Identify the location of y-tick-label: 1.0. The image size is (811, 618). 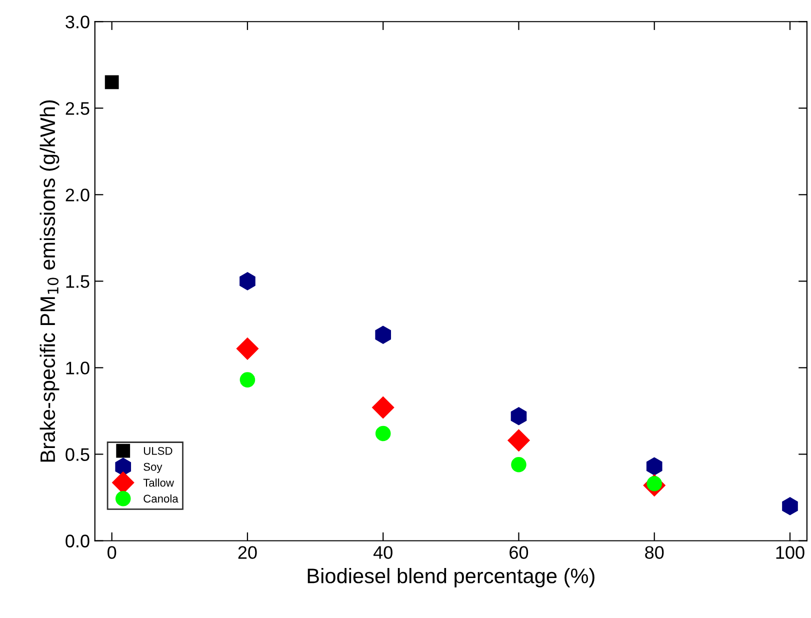
(78, 368).